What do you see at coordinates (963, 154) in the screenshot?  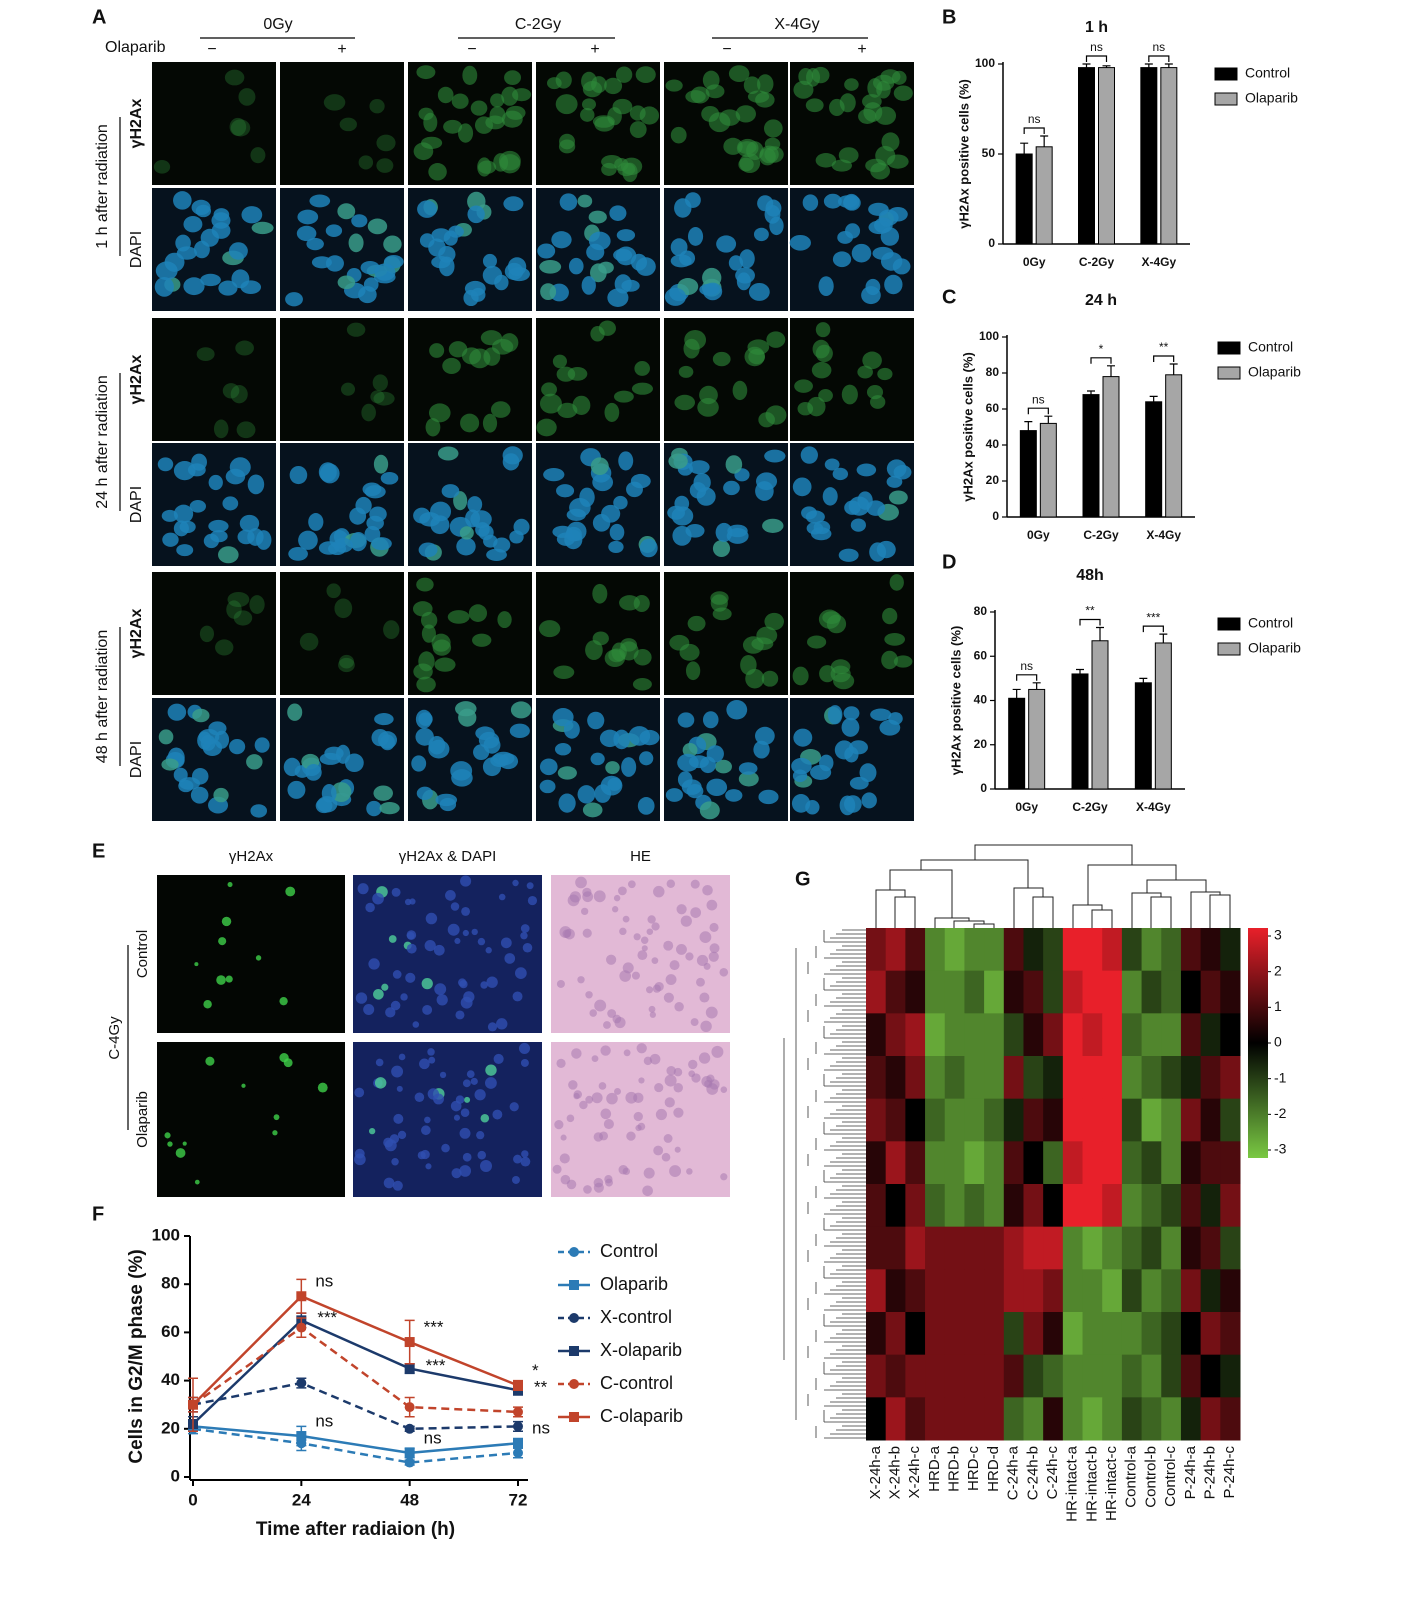 I see `y-axis-label: γH2Ax positive cells (%)` at bounding box center [963, 154].